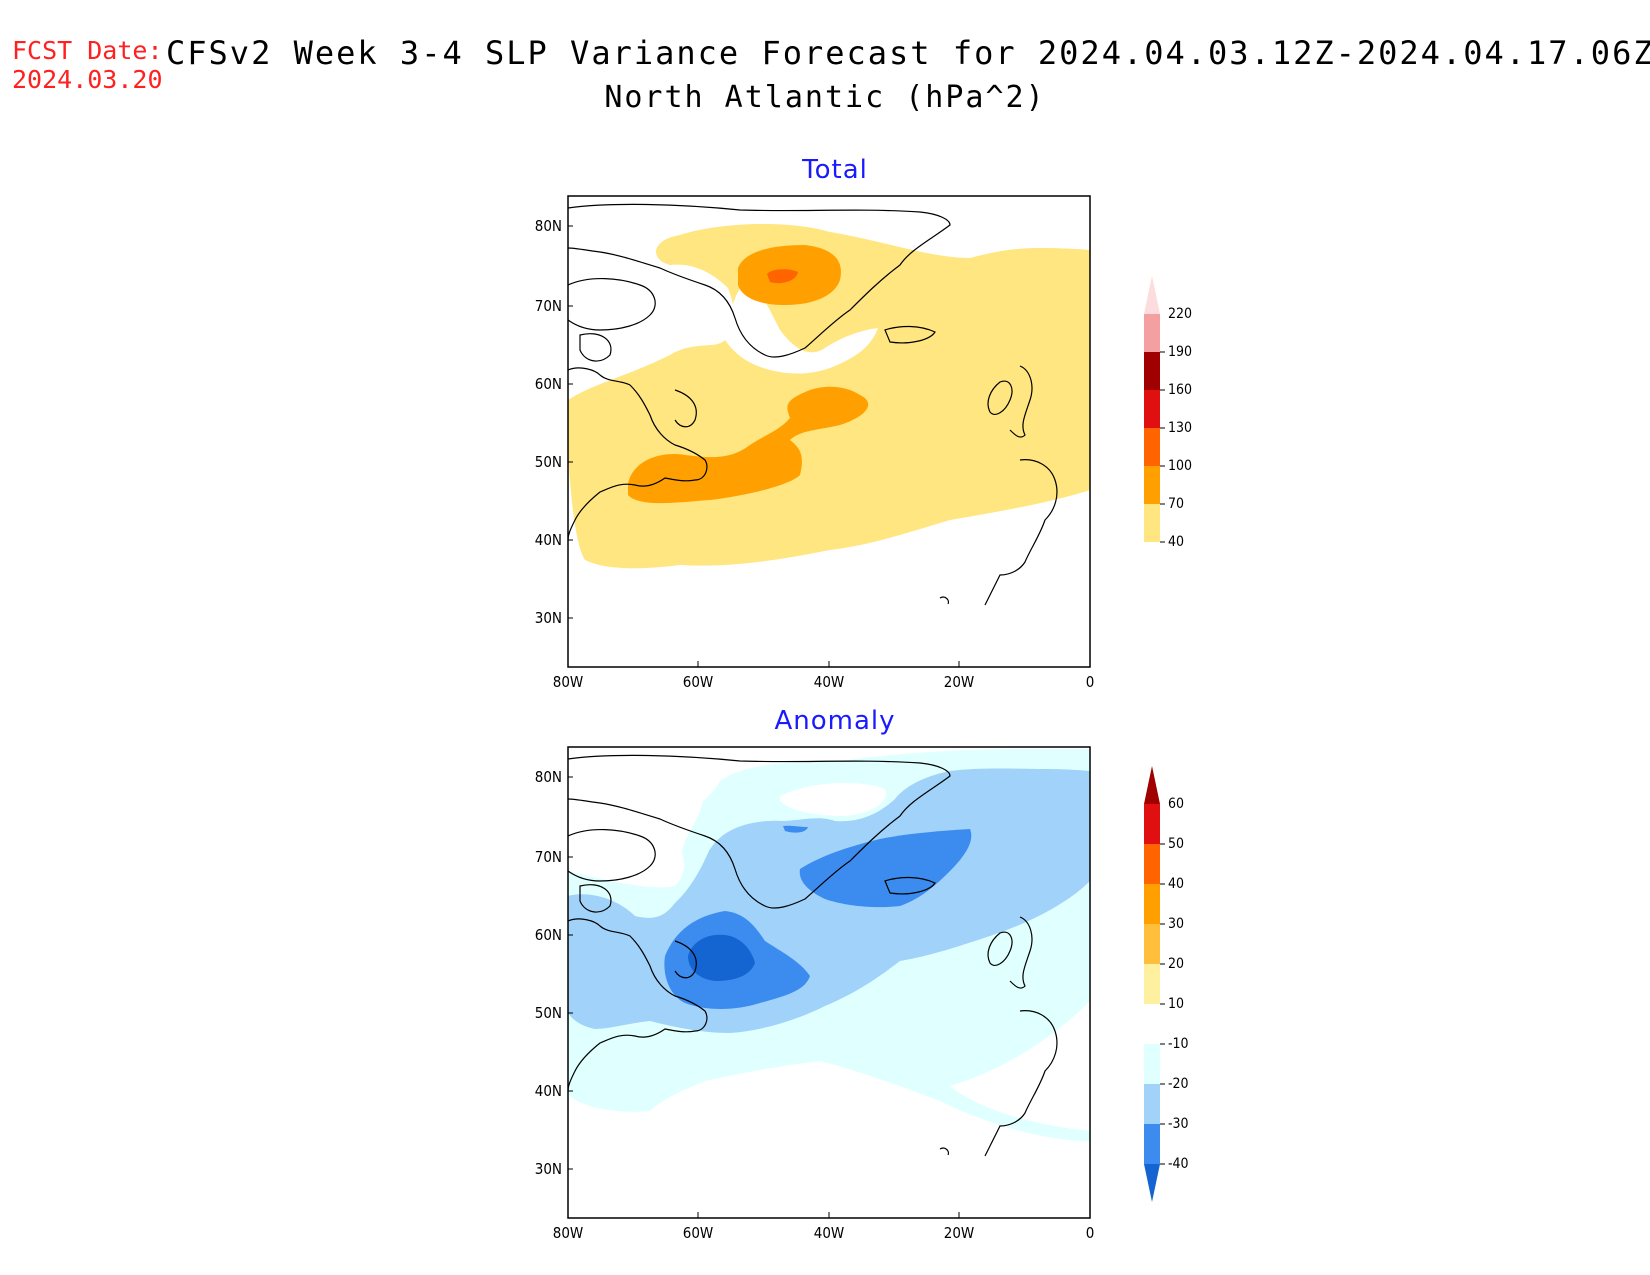  Describe the element at coordinates (87, 79) in the screenshot. I see `forecast-date-value: 2024.03.20` at that location.